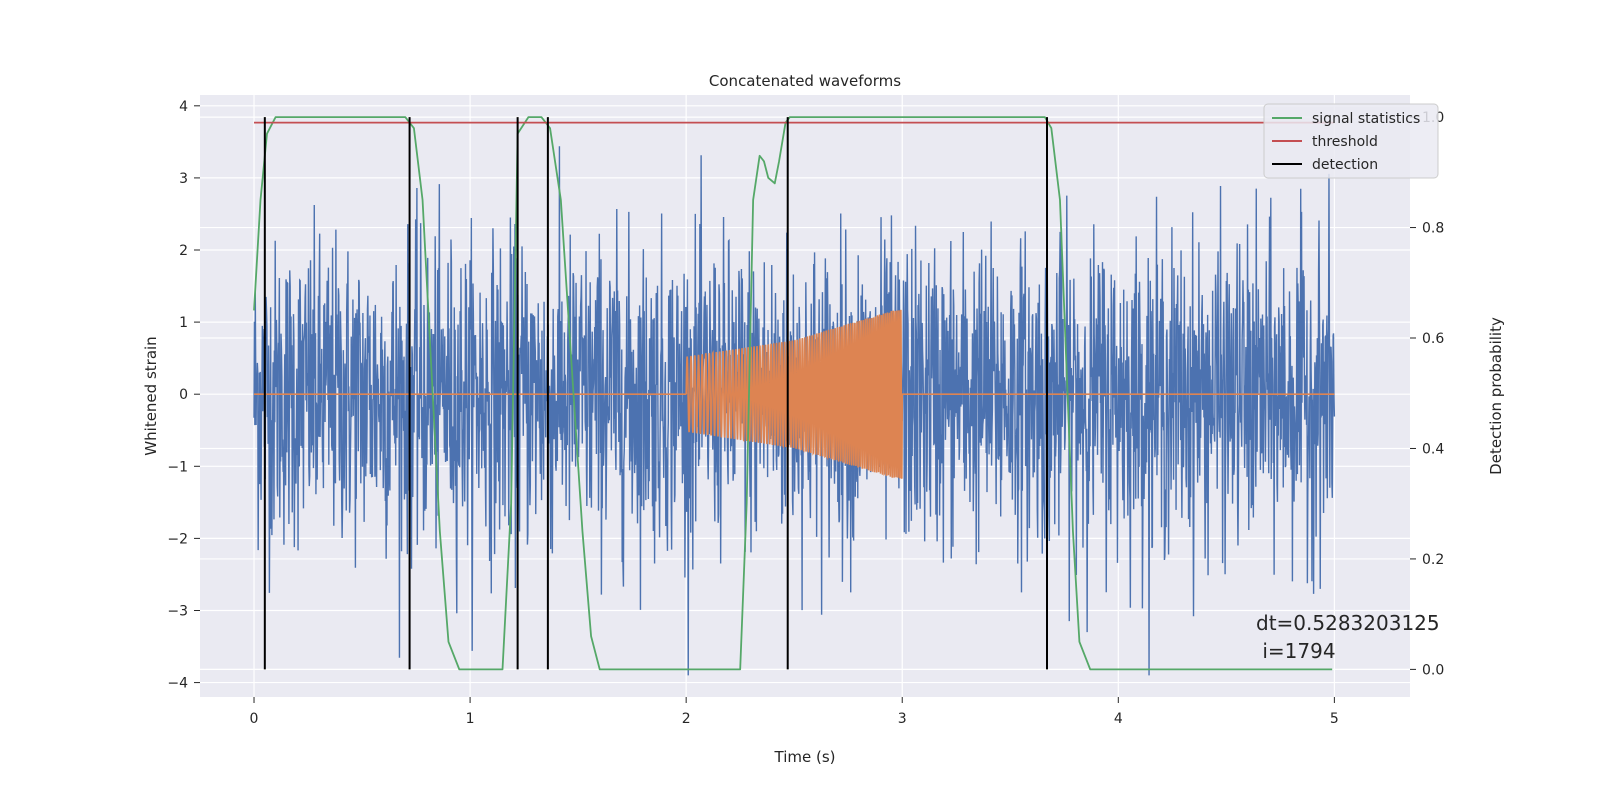 Image resolution: width=1600 pixels, height=800 pixels. Describe the element at coordinates (1433, 229) in the screenshot. I see `y-tick-label-right: 0.8` at that location.